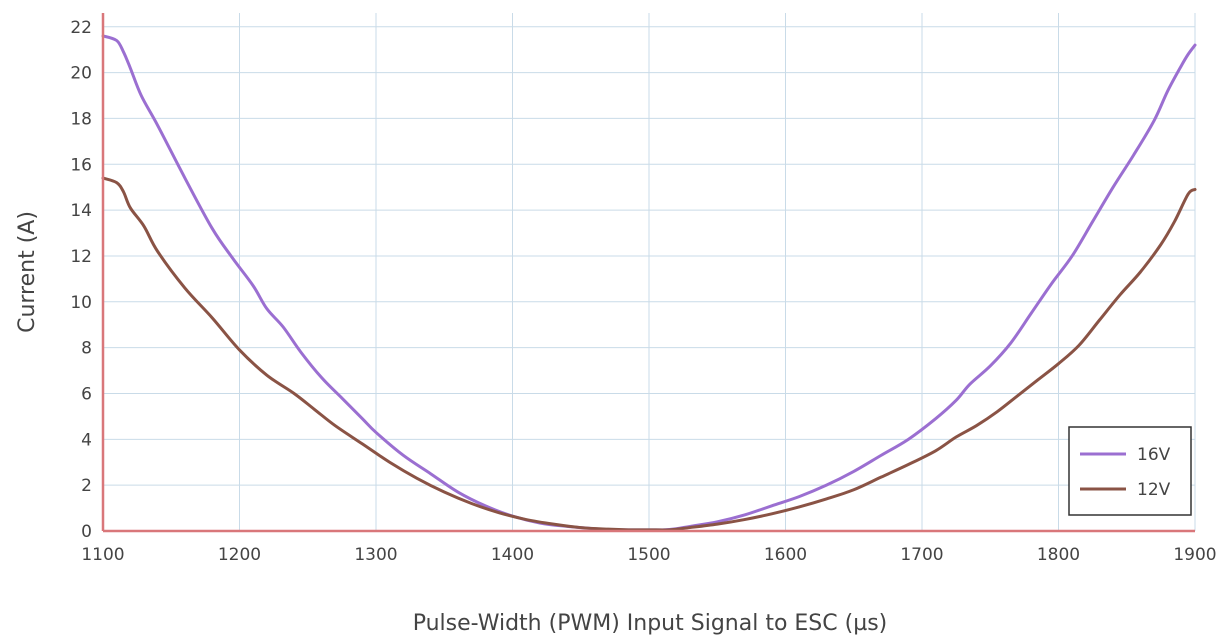 Image resolution: width=1225 pixels, height=639 pixels. What do you see at coordinates (239, 555) in the screenshot?
I see `x-tick-label: 1200` at bounding box center [239, 555].